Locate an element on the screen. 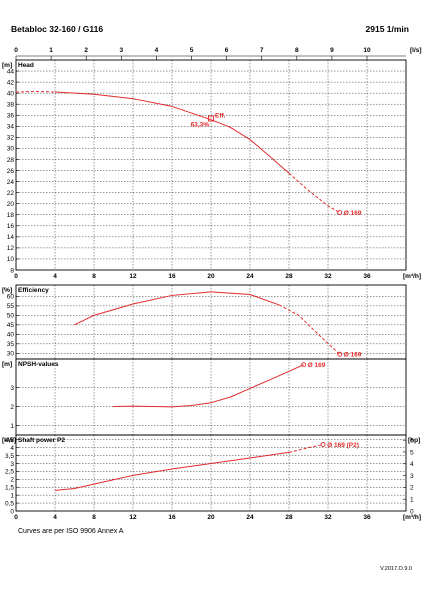 The image size is (424, 600). y-axis-label: [%] is located at coordinates (7, 290).